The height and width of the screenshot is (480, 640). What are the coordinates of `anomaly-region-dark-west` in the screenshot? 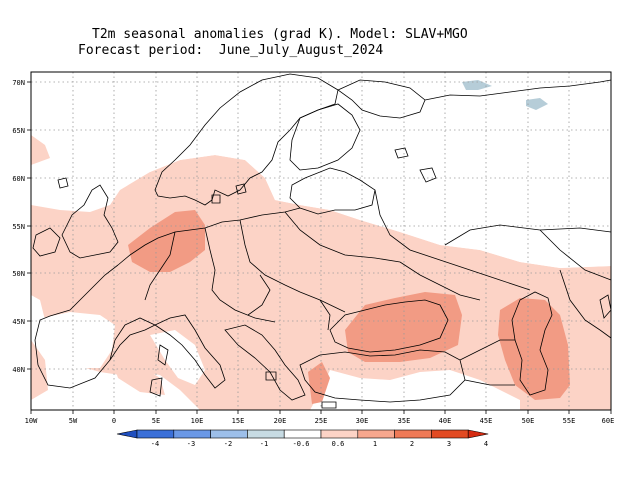 It's located at (166, 241).